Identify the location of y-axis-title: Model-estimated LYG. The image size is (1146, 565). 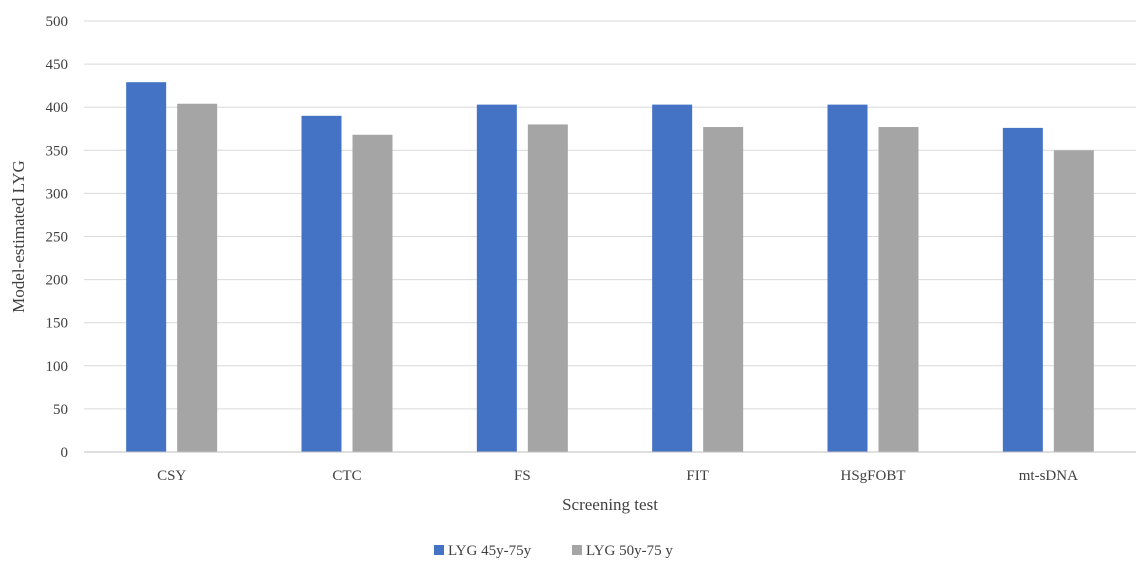
(18, 236).